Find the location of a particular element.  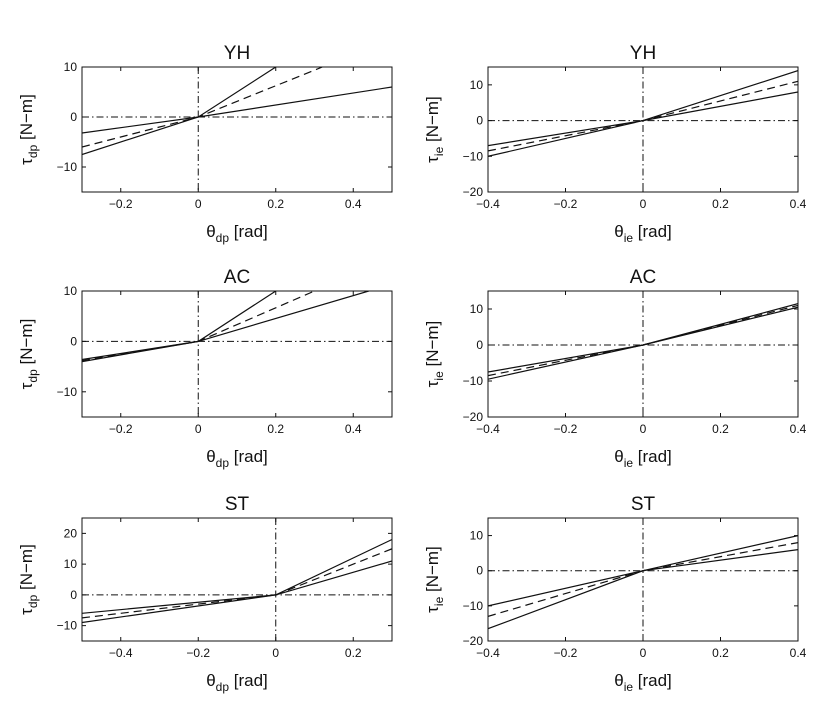

chart-panel-1: −0.2 0 0.2 0.4 −10 0 10 YH θdp [rad] τdp [N−m] is located at coordinates (205, 144).